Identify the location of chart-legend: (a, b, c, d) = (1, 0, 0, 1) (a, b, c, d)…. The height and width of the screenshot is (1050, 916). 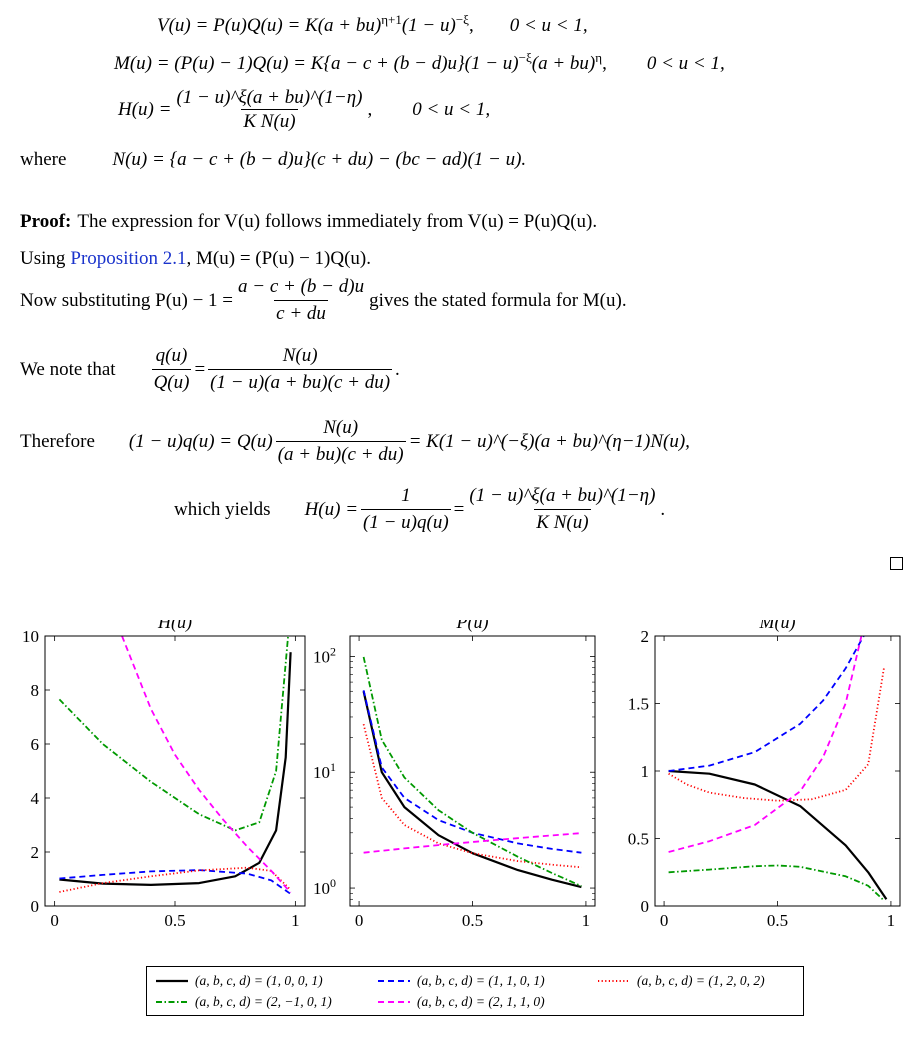
(475, 991).